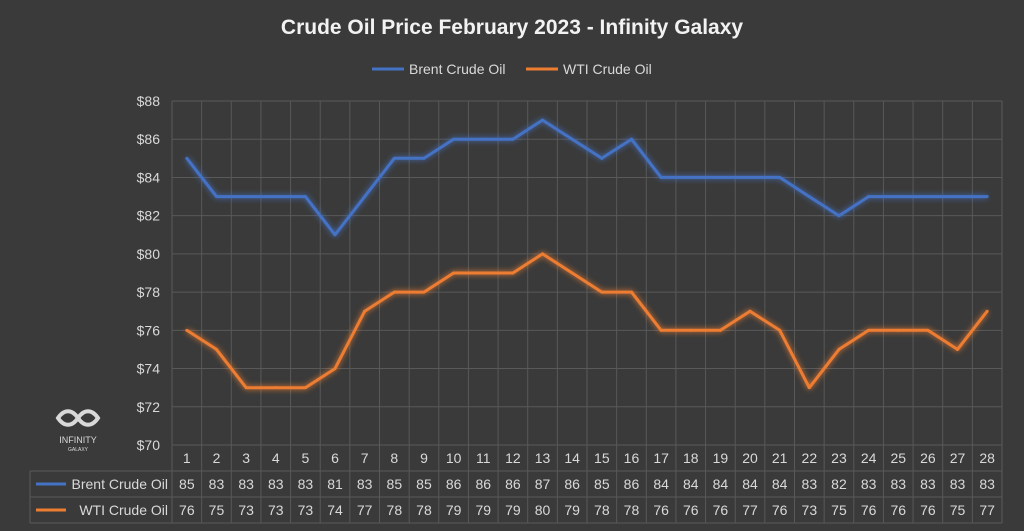 The width and height of the screenshot is (1024, 531). Describe the element at coordinates (780, 458) in the screenshot. I see `x-tick-label: 21` at that location.